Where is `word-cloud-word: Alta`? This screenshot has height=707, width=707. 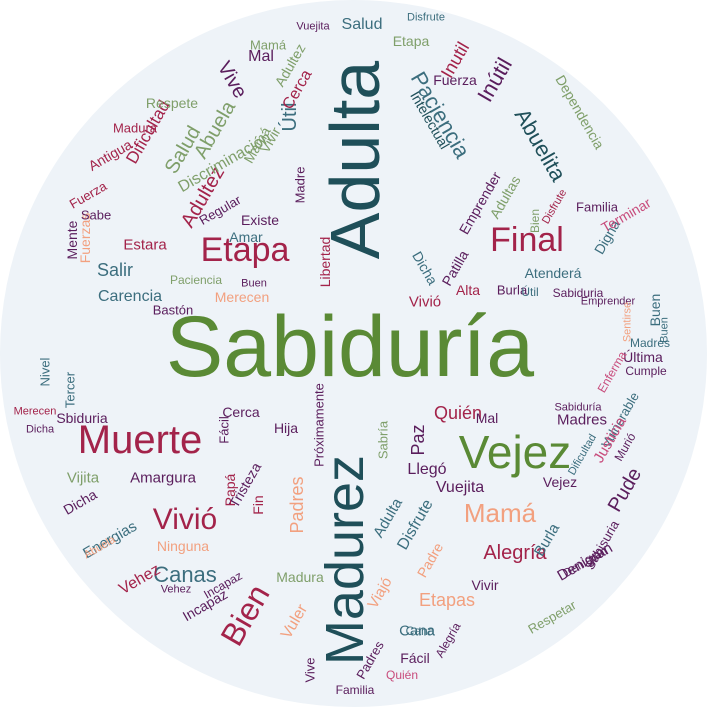
word-cloud-word: Alta is located at coordinates (468, 290).